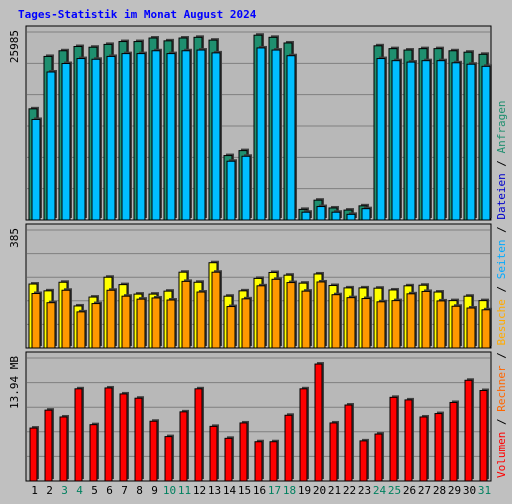 The height and width of the screenshot is (504, 512). What do you see at coordinates (230, 490) in the screenshot?
I see `day-label: 14` at bounding box center [230, 490].